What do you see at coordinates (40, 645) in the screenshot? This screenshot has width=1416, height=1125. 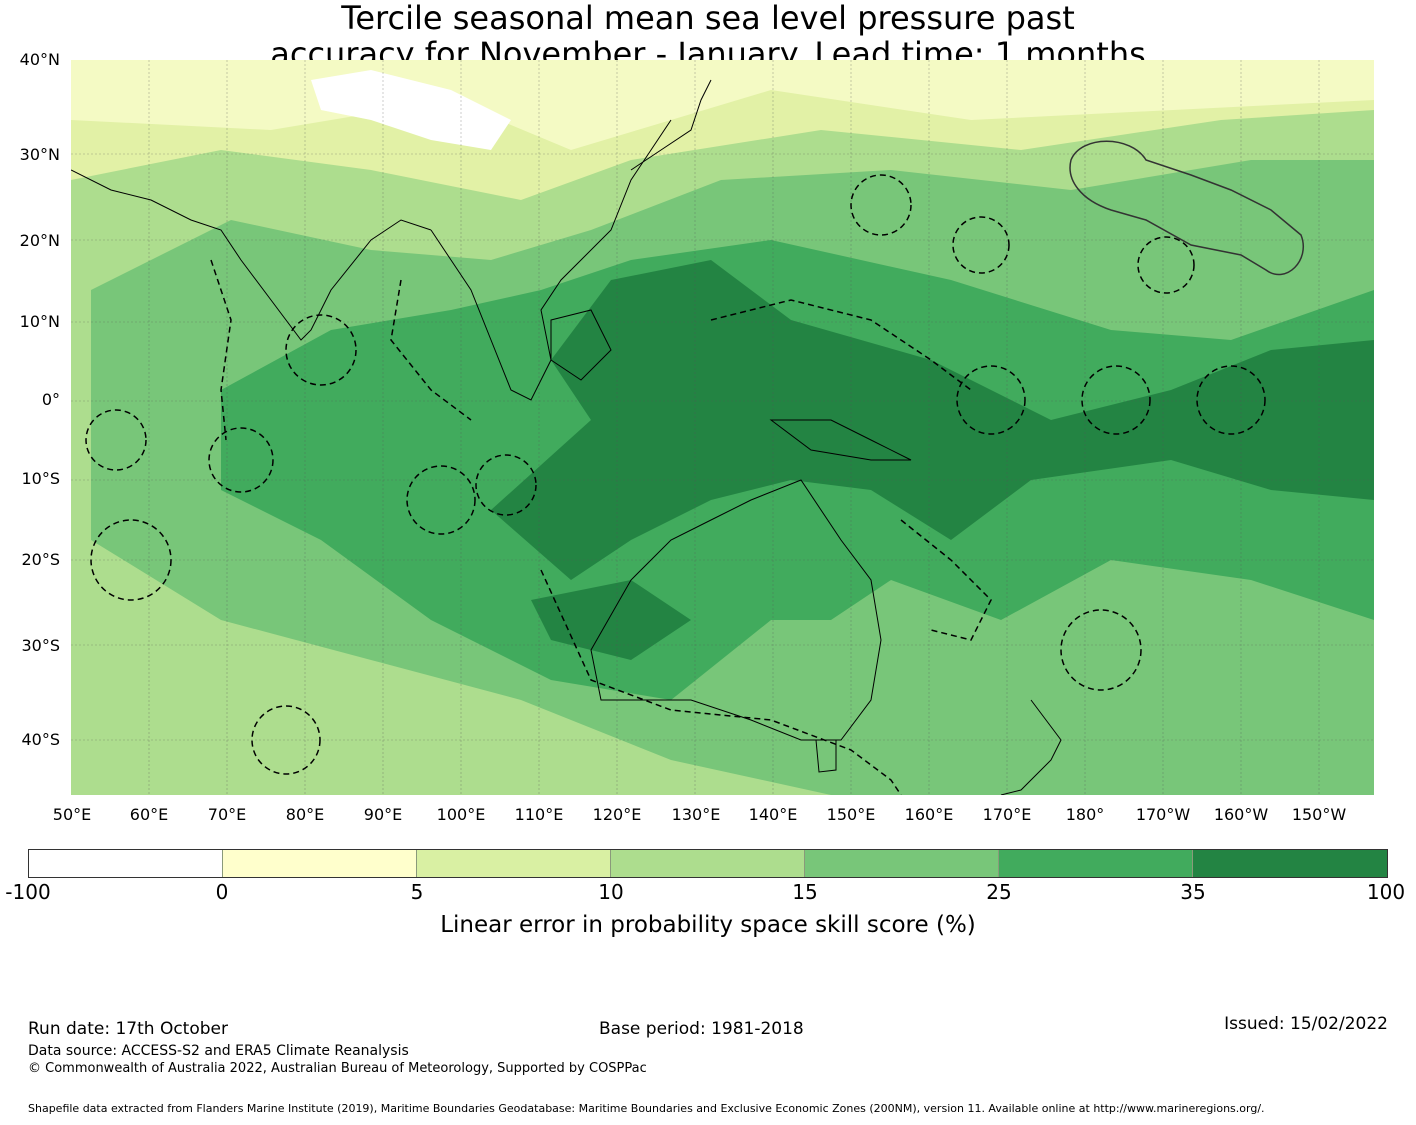 I see `lat-label: 30°S` at bounding box center [40, 645].